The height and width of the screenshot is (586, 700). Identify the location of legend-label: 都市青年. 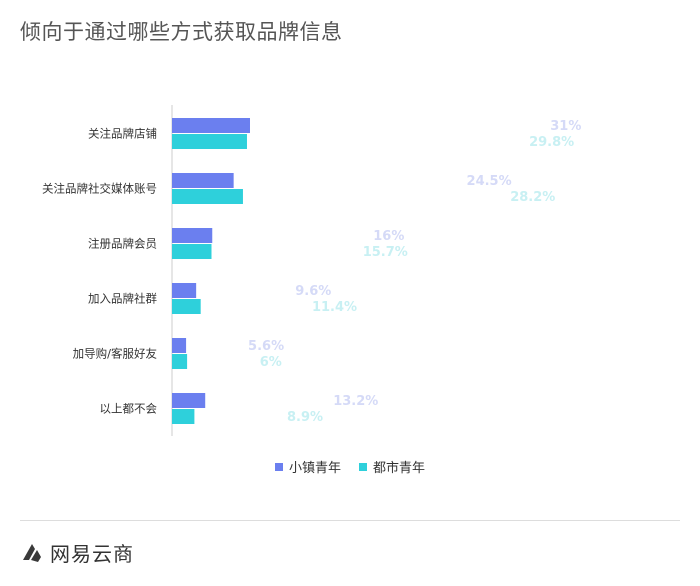
(399, 468).